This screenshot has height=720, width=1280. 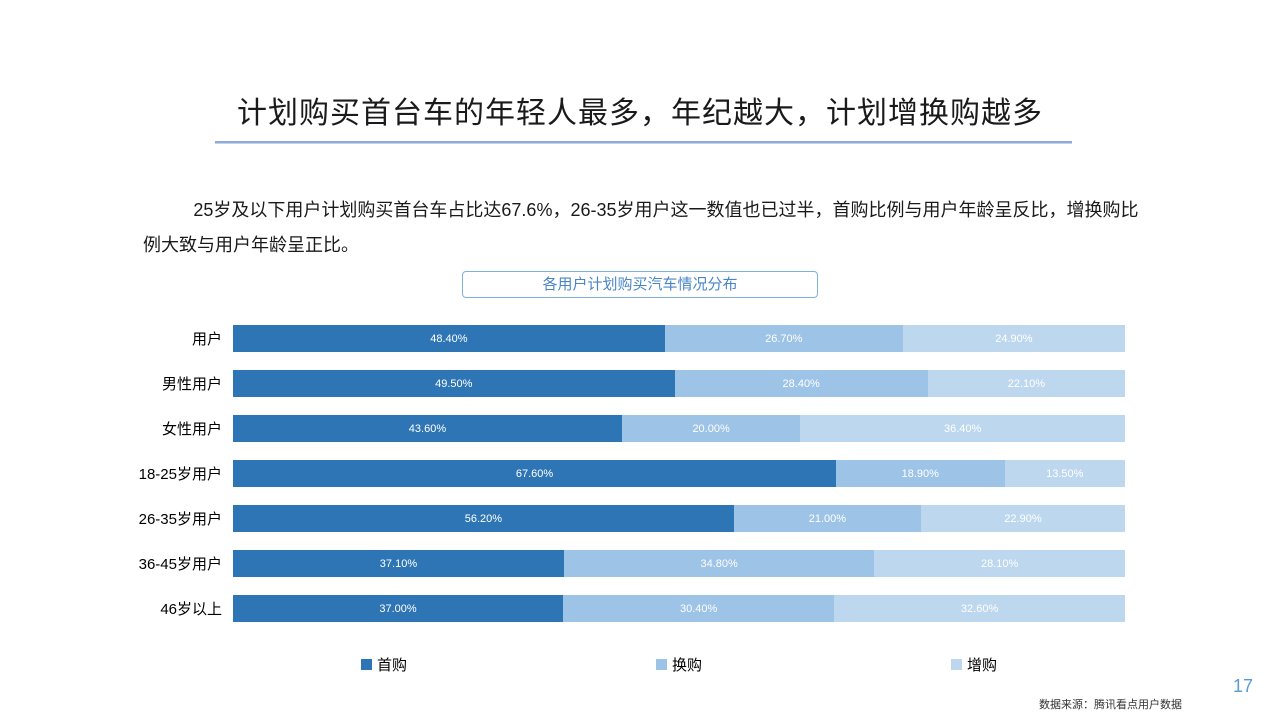 I want to click on bar-value-label: 28.40%, so click(x=801, y=383).